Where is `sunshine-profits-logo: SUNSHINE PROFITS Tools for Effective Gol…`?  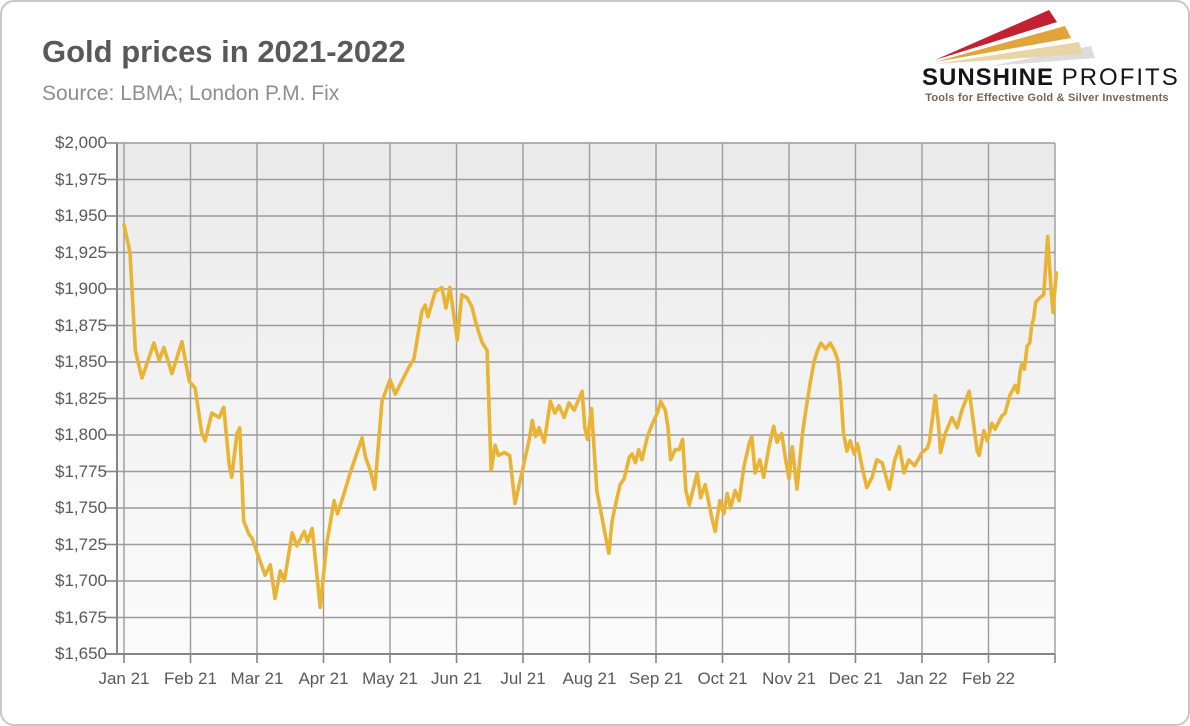
sunshine-profits-logo: SUNSHINE PROFITS Tools for Effective Gol… is located at coordinates (1050, 57).